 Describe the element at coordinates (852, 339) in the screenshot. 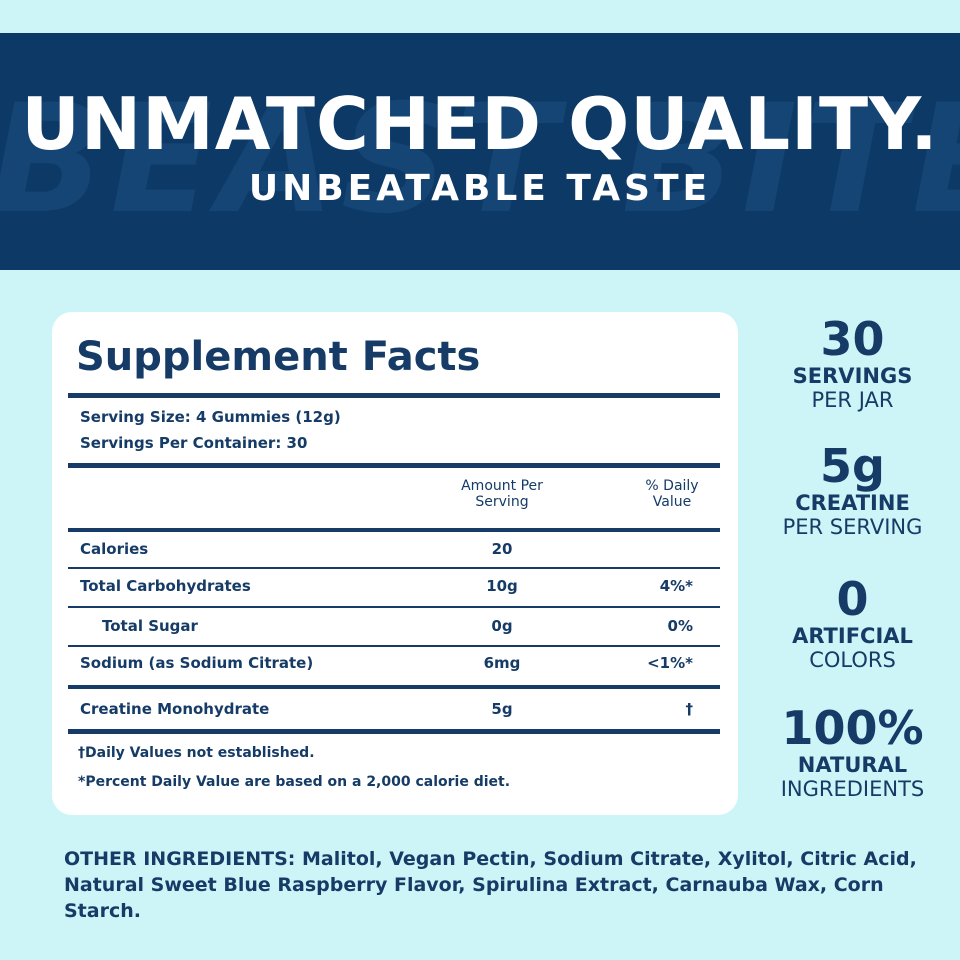

I see `stat-value: 30` at that location.